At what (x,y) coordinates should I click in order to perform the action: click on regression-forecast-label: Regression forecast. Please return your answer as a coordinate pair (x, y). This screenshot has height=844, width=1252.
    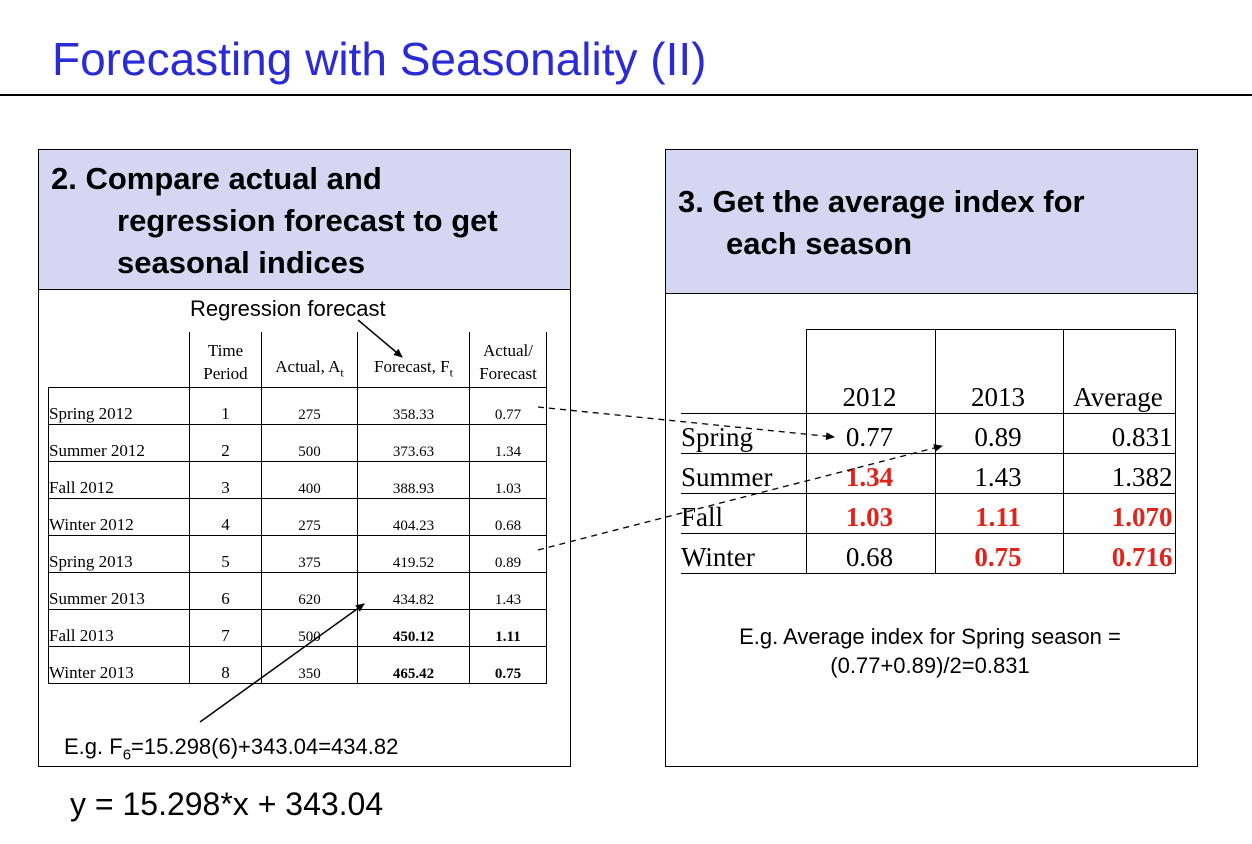
    Looking at the image, I should click on (288, 308).